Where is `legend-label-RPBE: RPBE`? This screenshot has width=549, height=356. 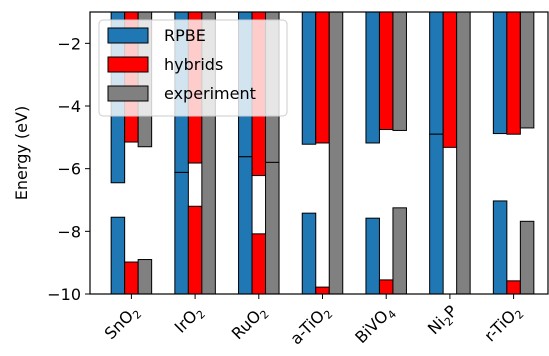 legend-label-RPBE: RPBE is located at coordinates (185, 35).